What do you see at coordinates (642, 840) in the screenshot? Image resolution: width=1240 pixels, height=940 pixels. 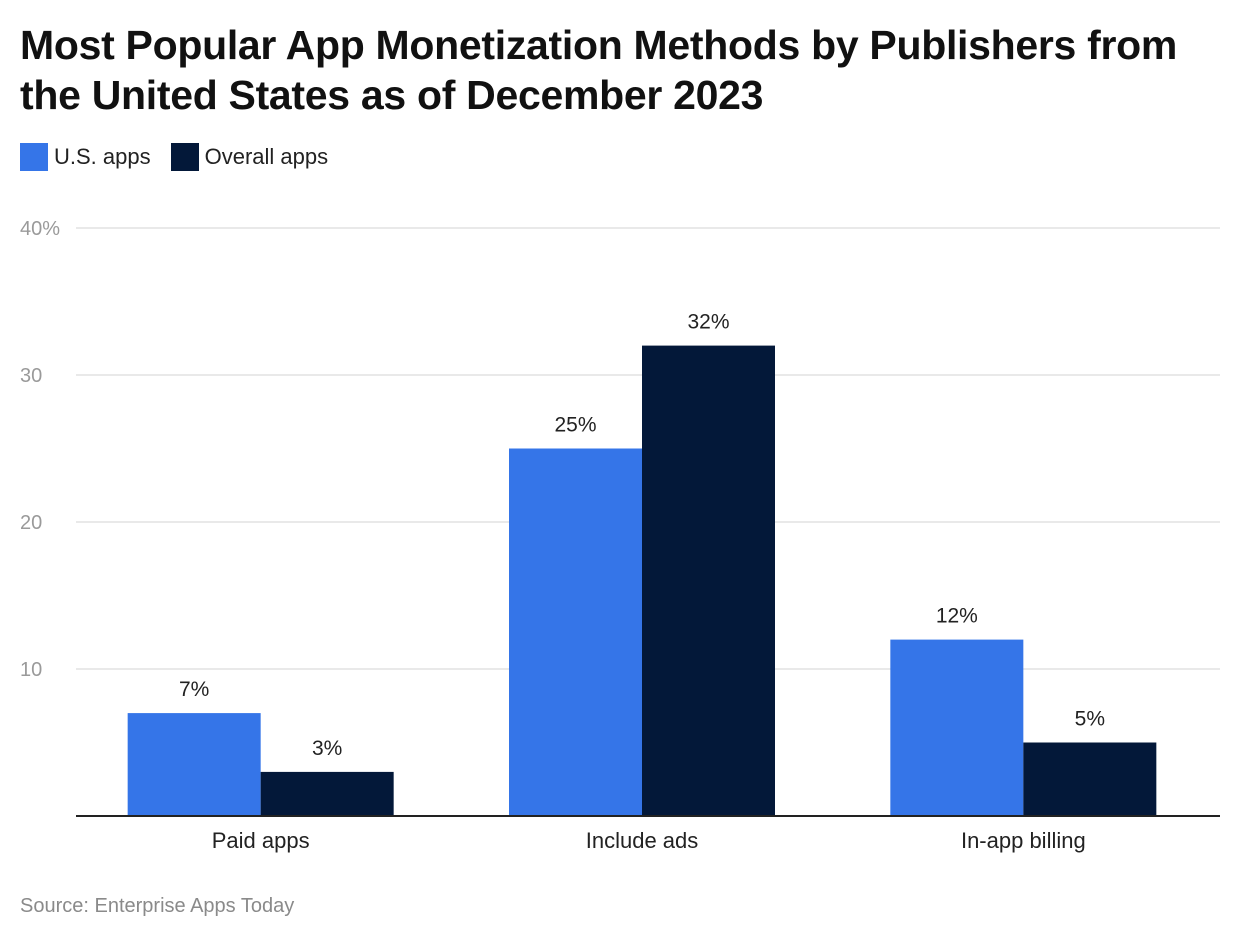 I see `x-tick-label: Include ads` at bounding box center [642, 840].